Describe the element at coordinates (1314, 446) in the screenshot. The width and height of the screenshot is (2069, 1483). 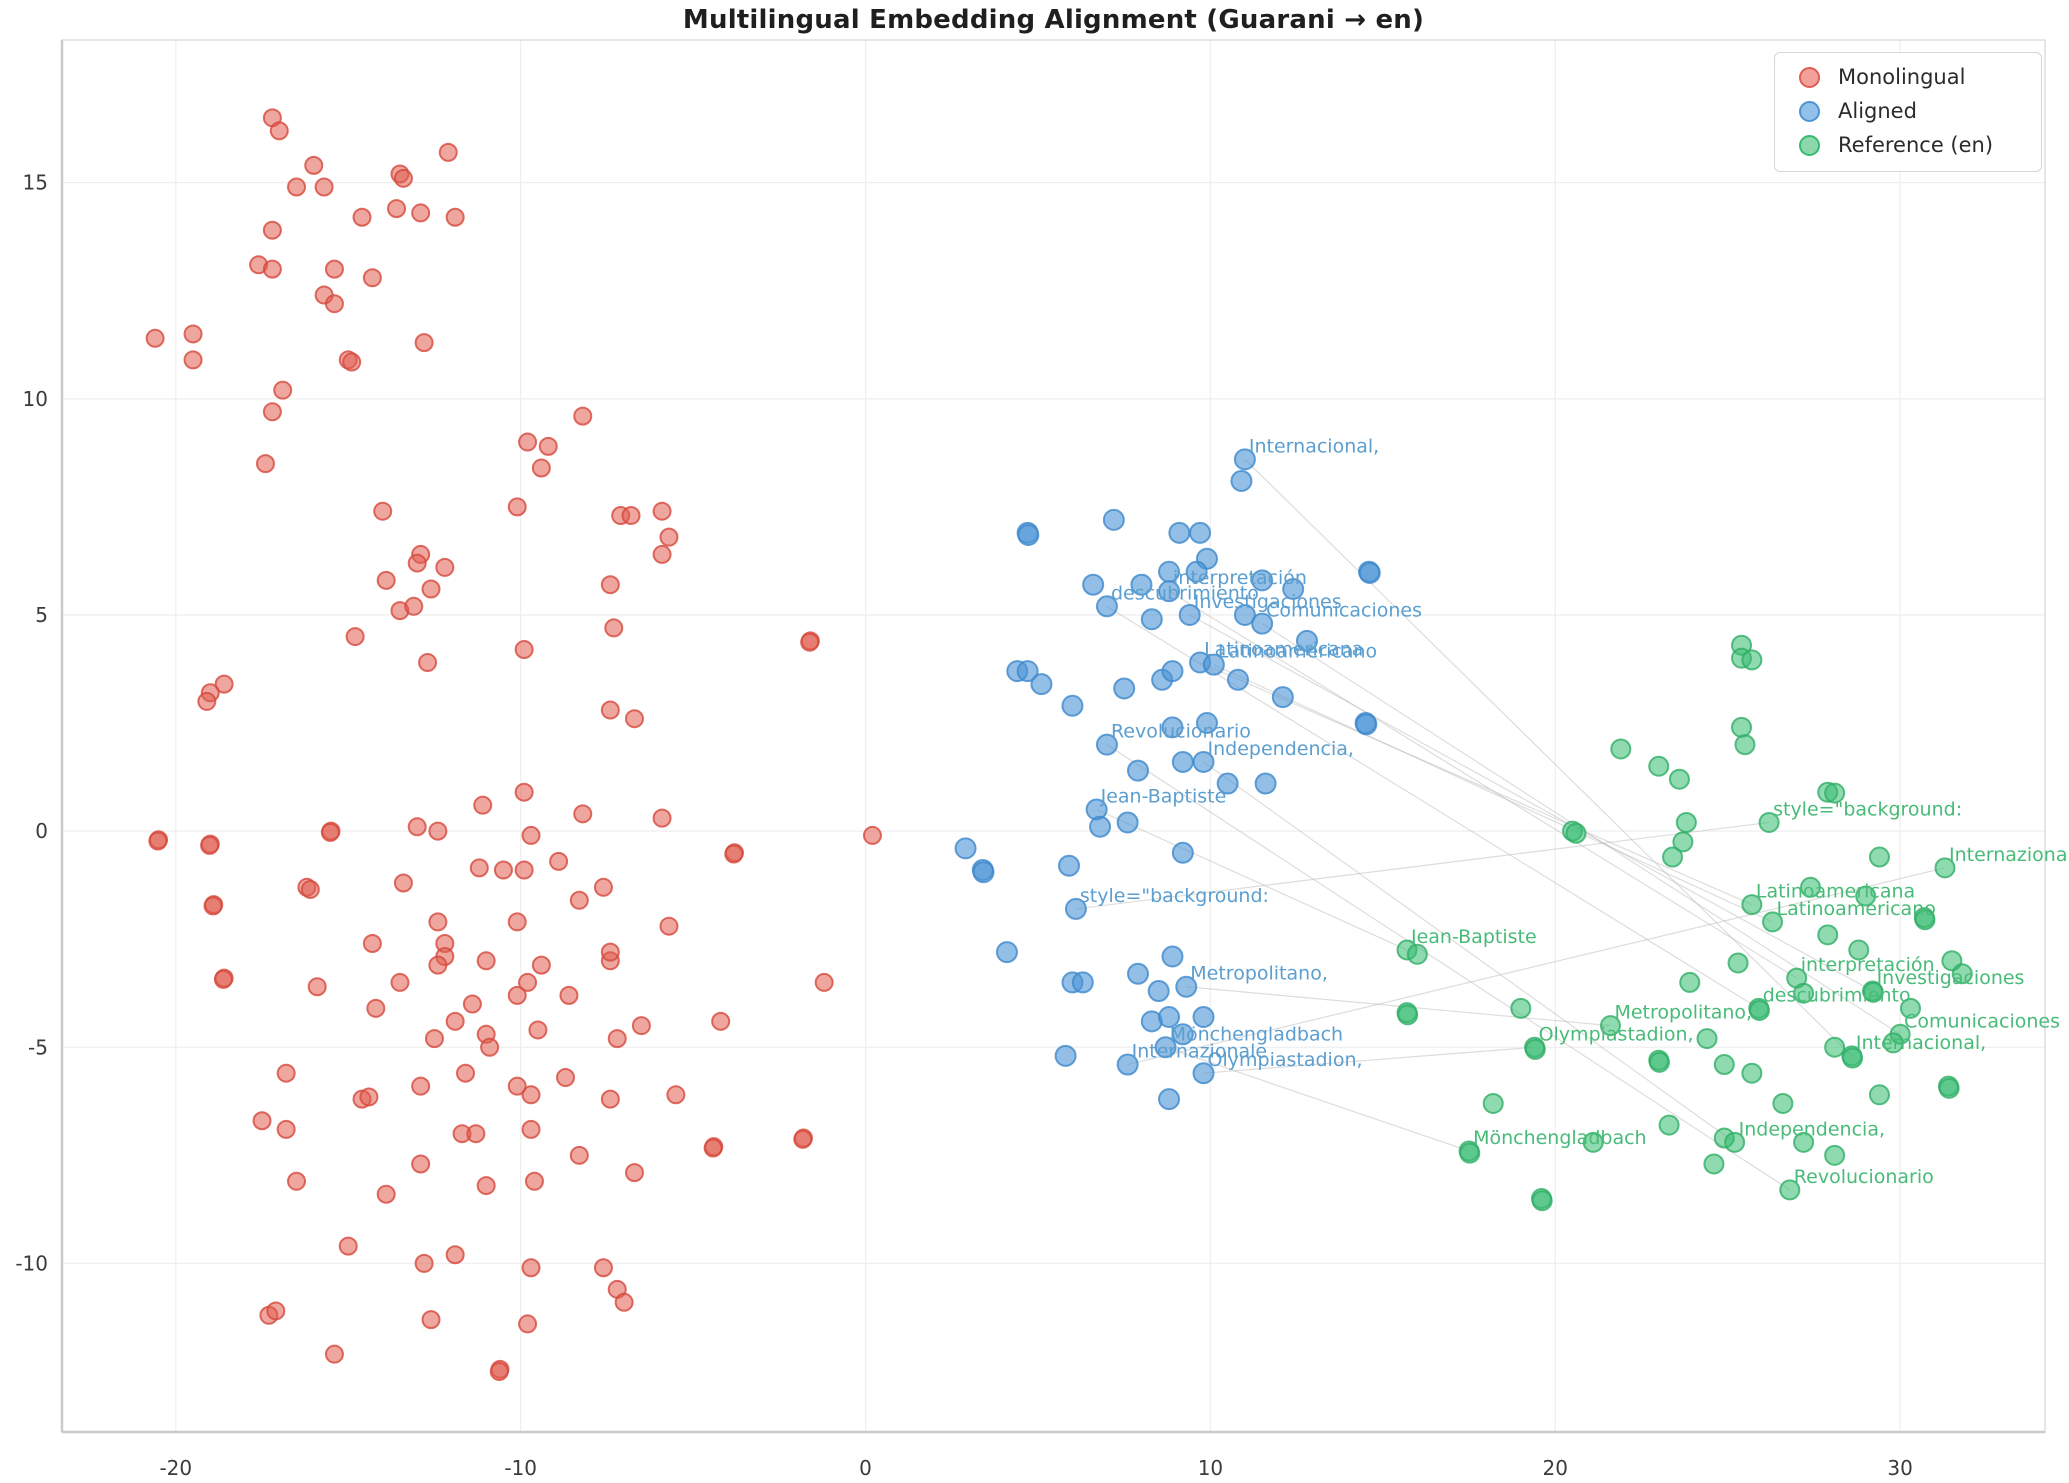
I see `point-label: Internacional,` at that location.